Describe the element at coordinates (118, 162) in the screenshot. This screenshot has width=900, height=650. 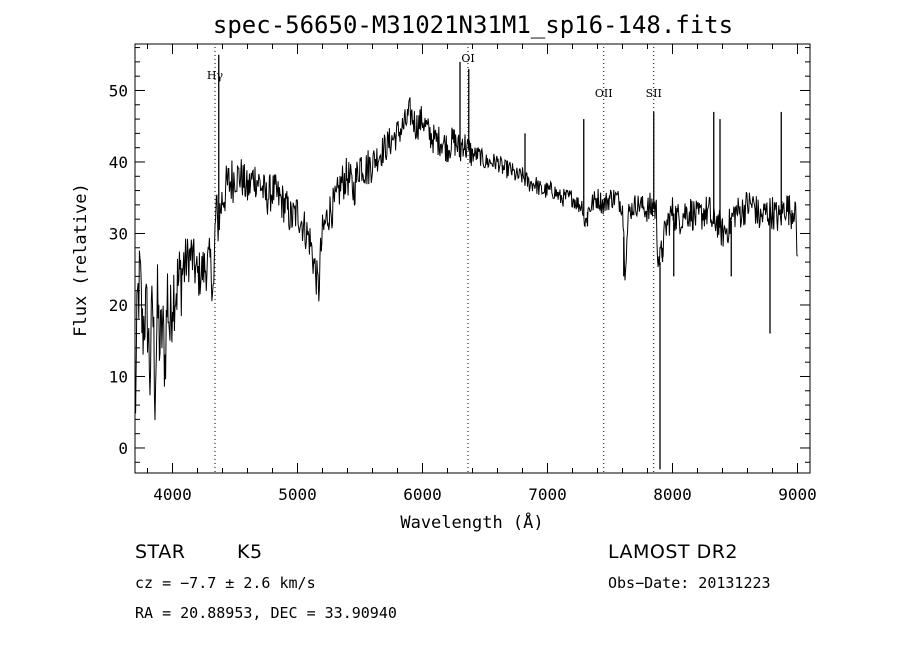
I see `y-tick-label: 40` at that location.